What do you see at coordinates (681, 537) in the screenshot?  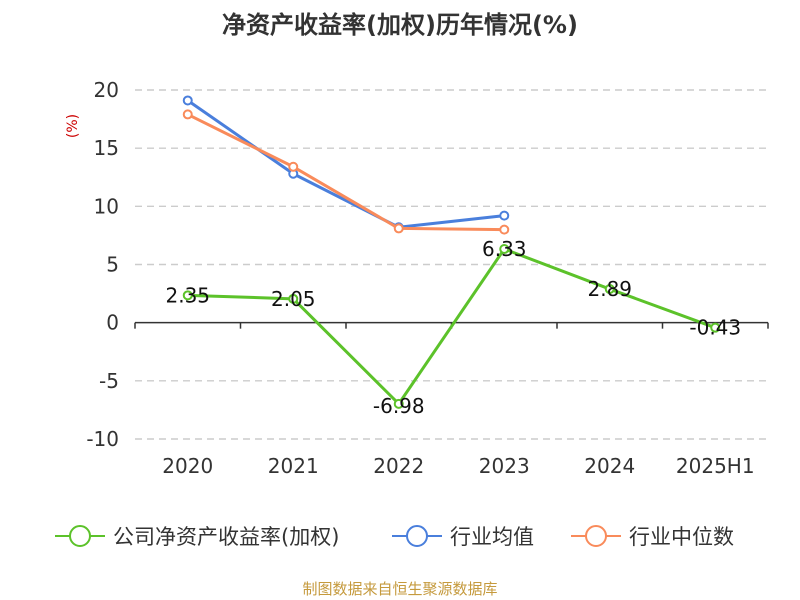 I see `legend-label: 行业中位数` at bounding box center [681, 537].